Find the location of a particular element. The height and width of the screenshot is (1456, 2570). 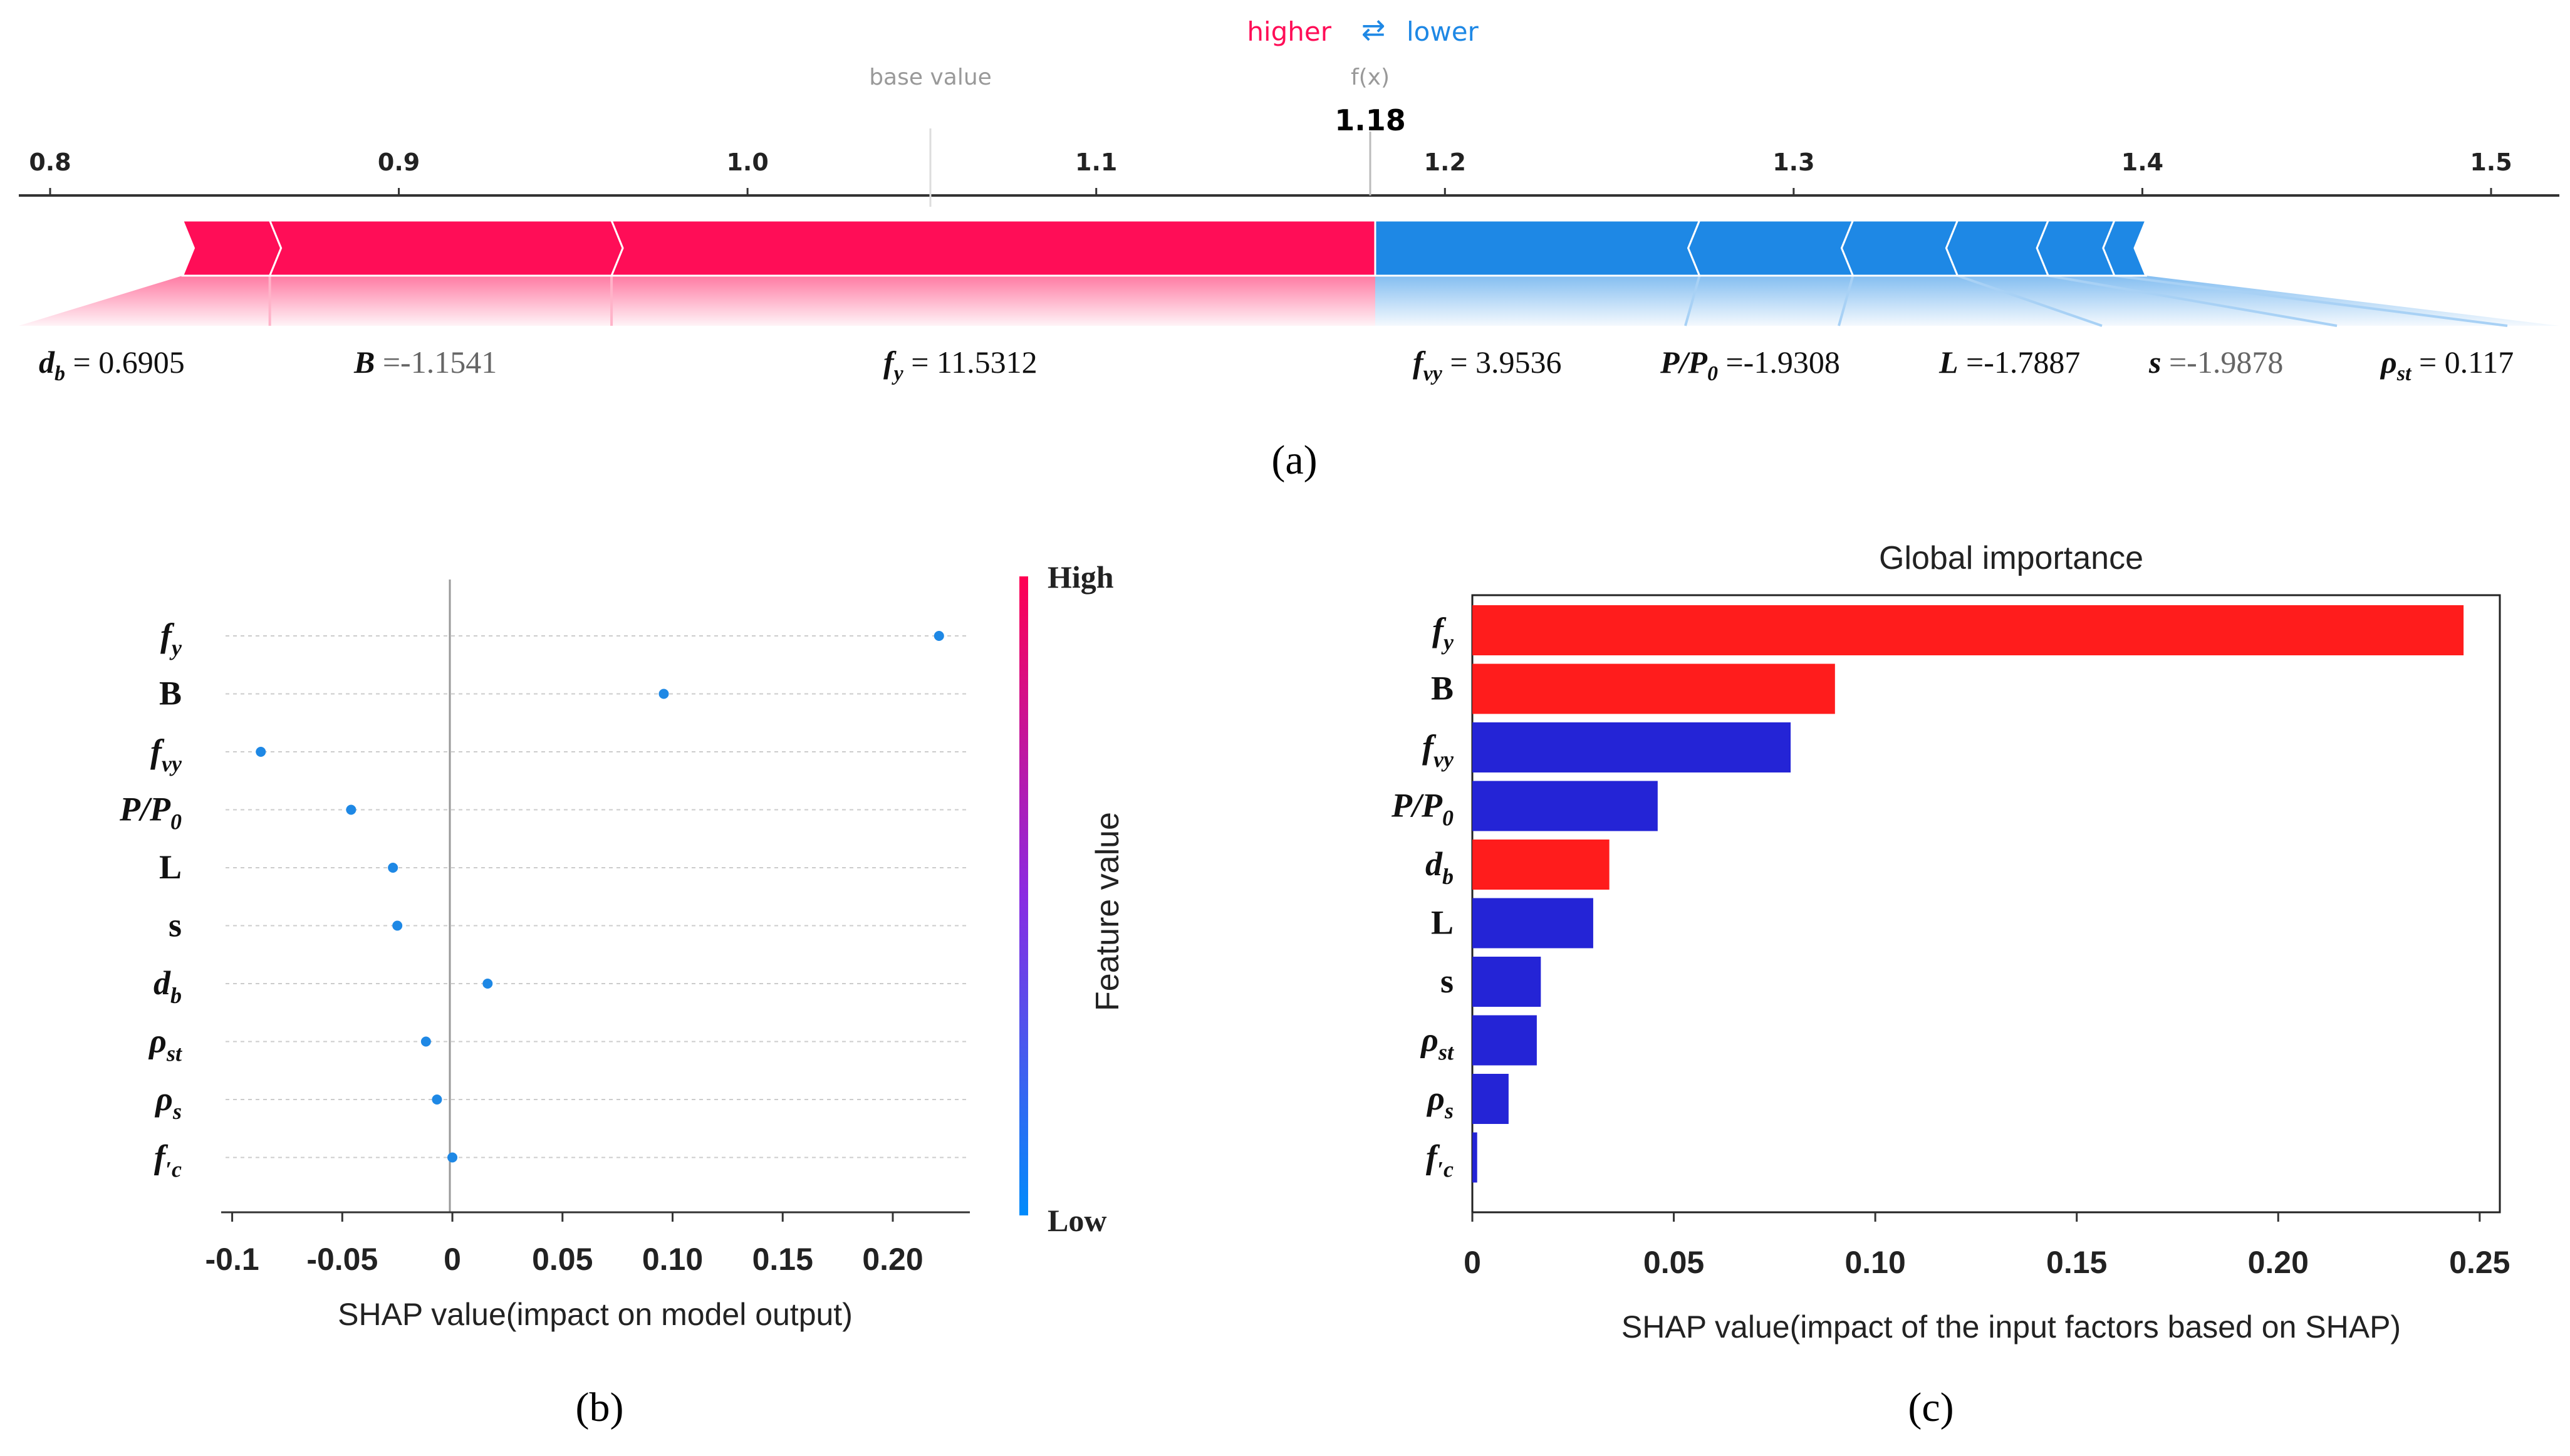

a-feature-label: s =-1.9878 is located at coordinates (2215, 363).